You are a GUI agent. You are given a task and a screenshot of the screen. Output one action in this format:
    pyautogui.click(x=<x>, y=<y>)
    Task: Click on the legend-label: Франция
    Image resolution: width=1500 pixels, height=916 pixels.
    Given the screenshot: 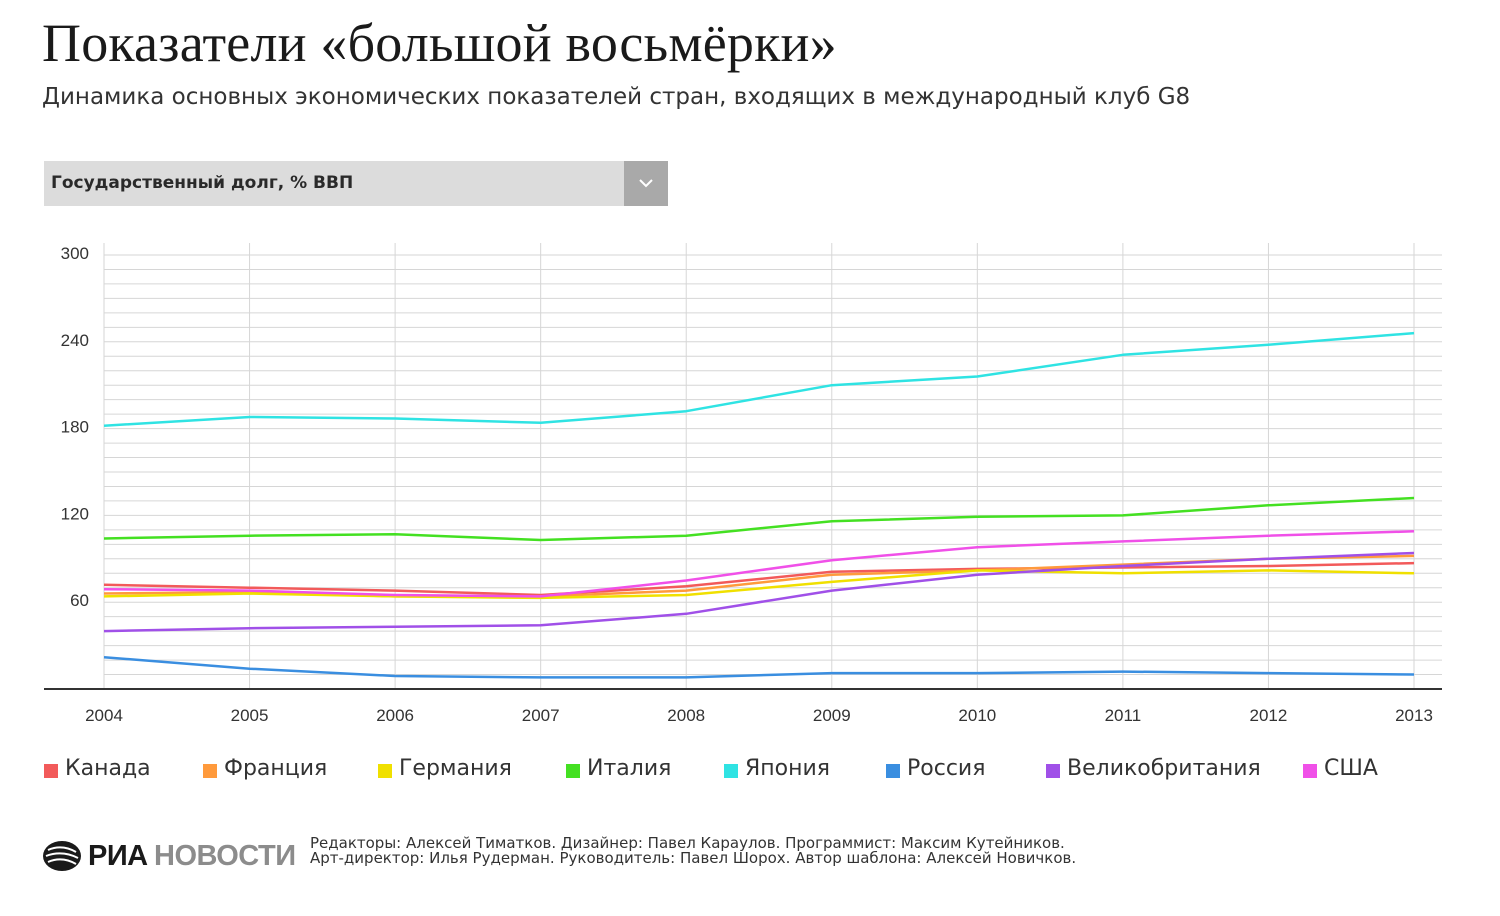 What is the action you would take?
    pyautogui.click(x=276, y=768)
    